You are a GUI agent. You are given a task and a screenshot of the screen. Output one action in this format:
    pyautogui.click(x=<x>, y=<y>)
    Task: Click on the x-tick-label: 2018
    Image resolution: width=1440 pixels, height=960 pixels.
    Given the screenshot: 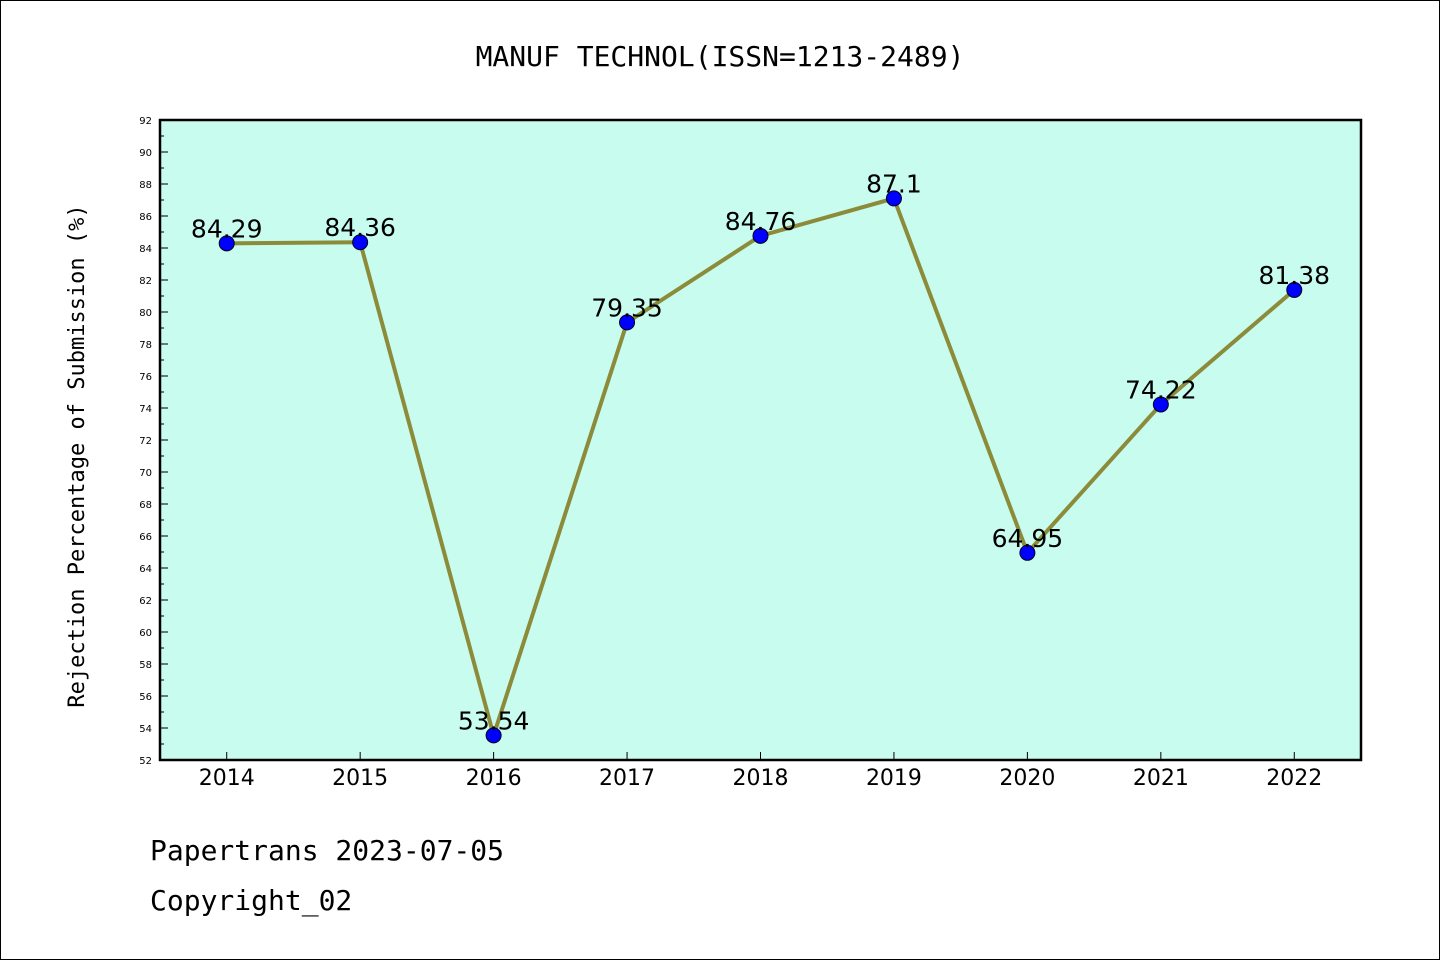 What is the action you would take?
    pyautogui.click(x=761, y=778)
    